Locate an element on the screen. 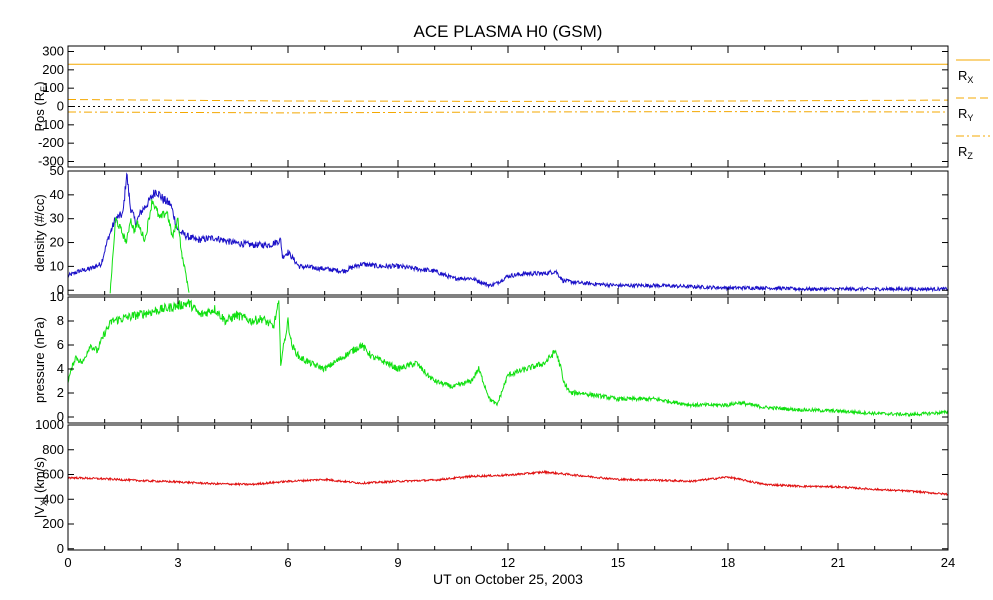 The image size is (993, 600). y-axis-label: |VX| (km/s) is located at coordinates (40, 487).